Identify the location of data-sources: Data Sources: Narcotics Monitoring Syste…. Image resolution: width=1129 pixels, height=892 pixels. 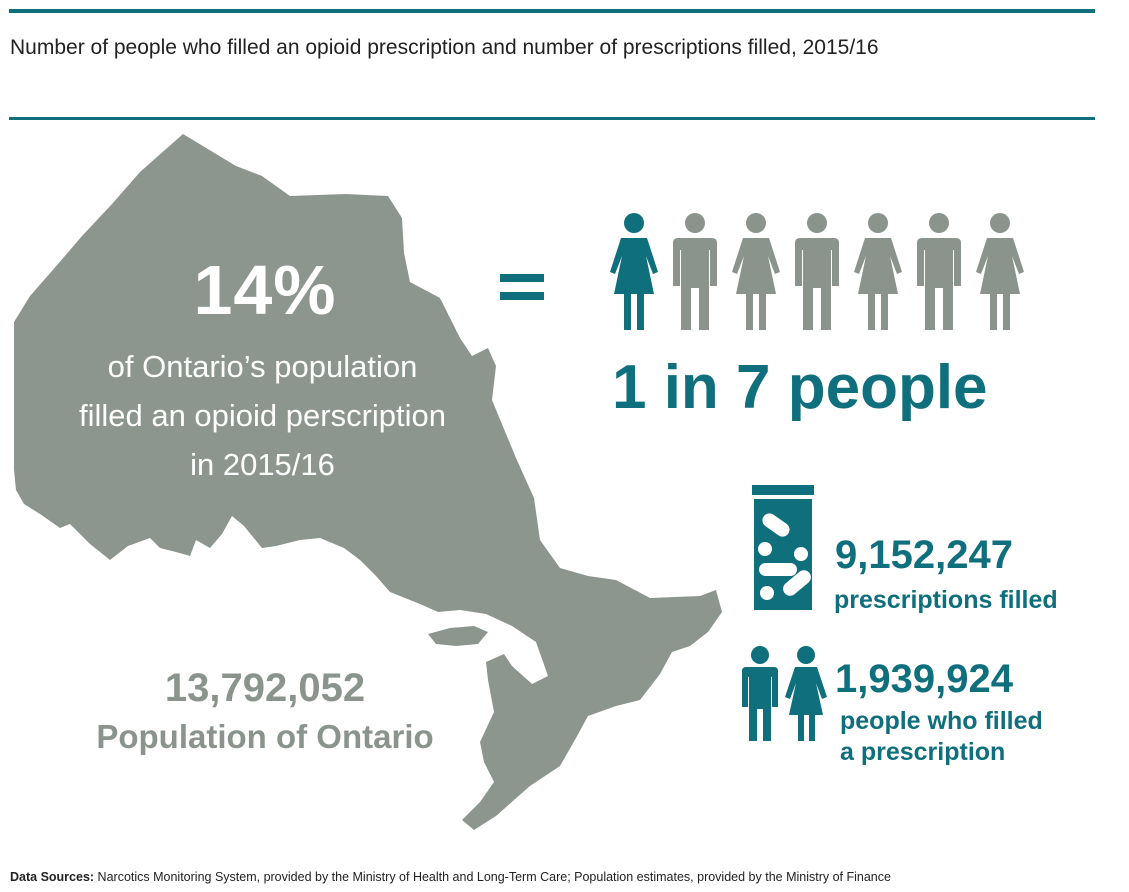
(450, 877).